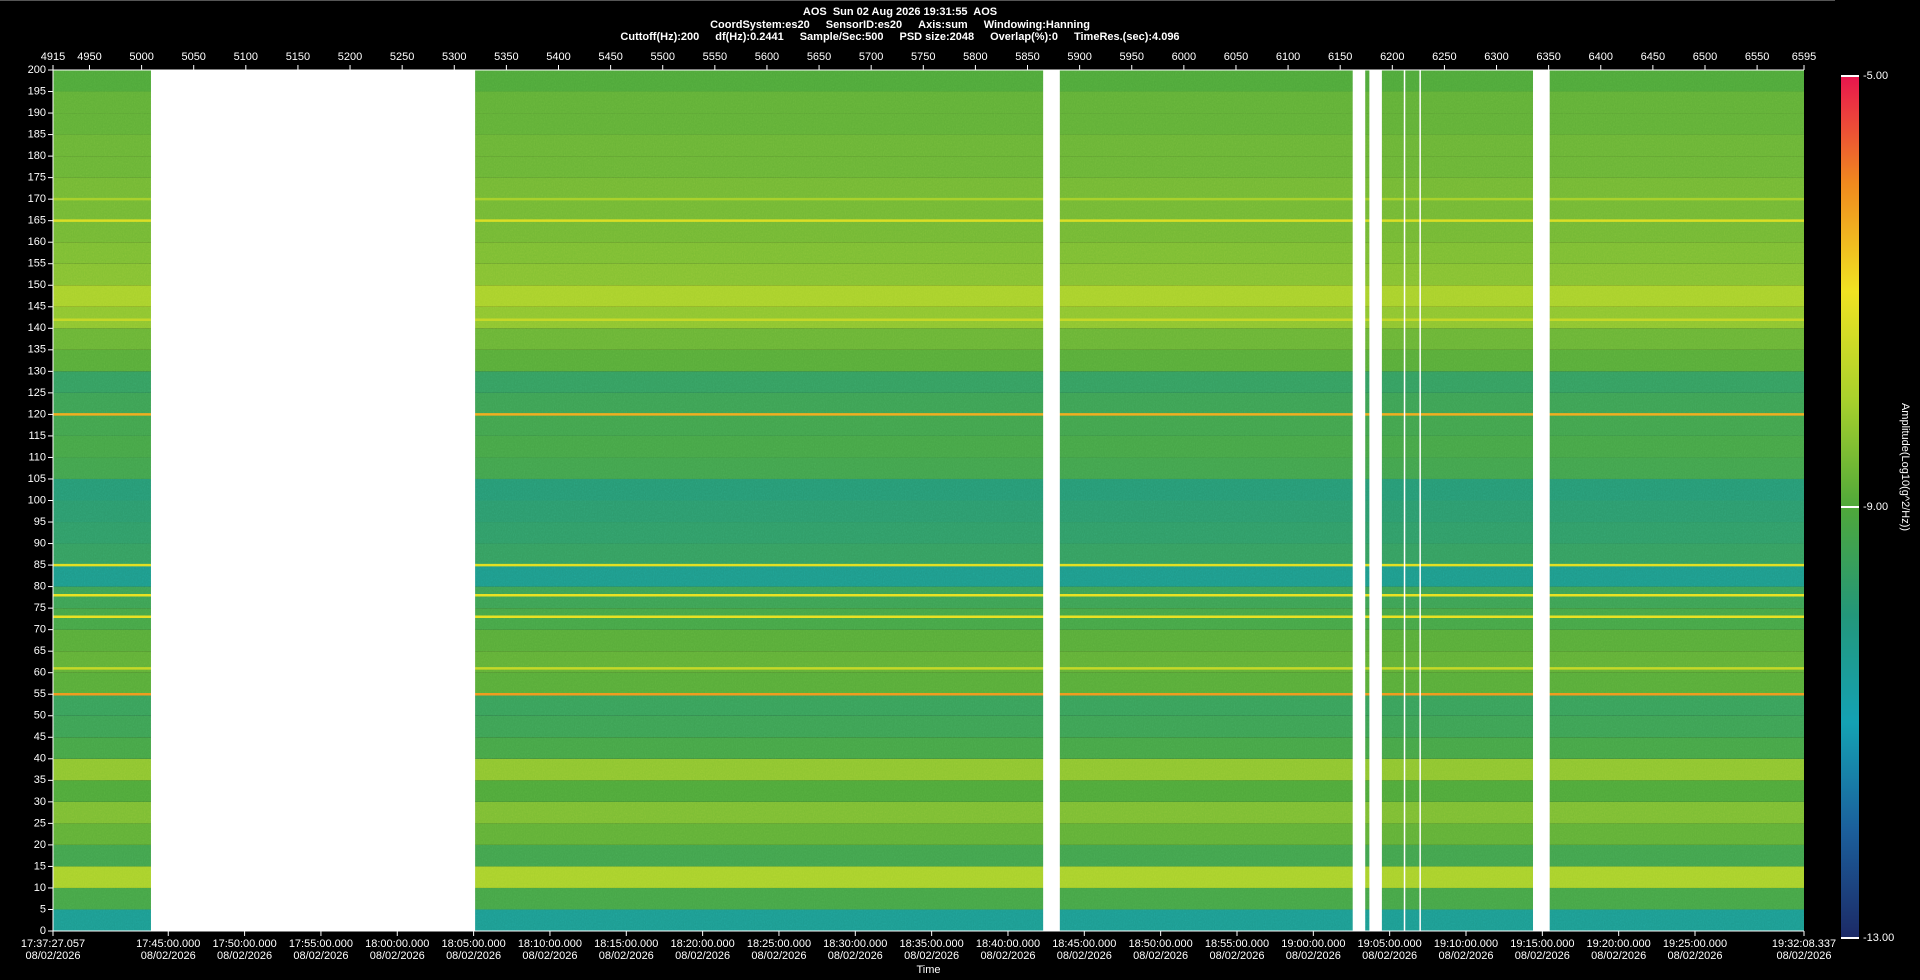  Describe the element at coordinates (43, 909) in the screenshot. I see `y-tick-label: 5` at that location.